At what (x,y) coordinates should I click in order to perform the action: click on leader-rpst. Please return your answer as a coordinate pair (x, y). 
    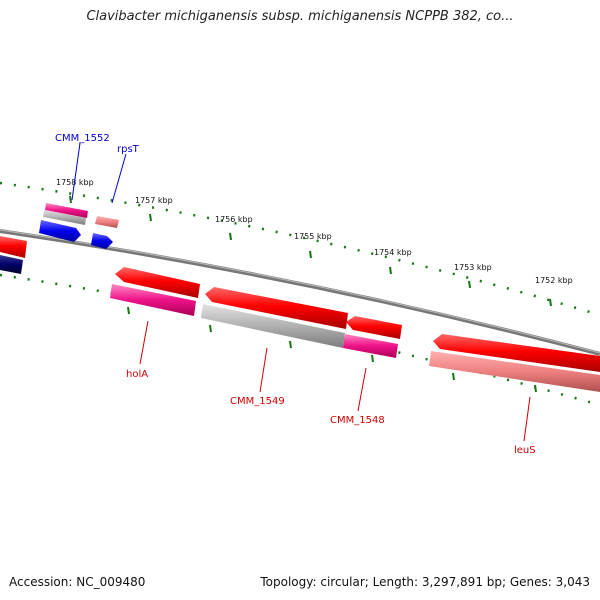
    Looking at the image, I should click on (119, 178).